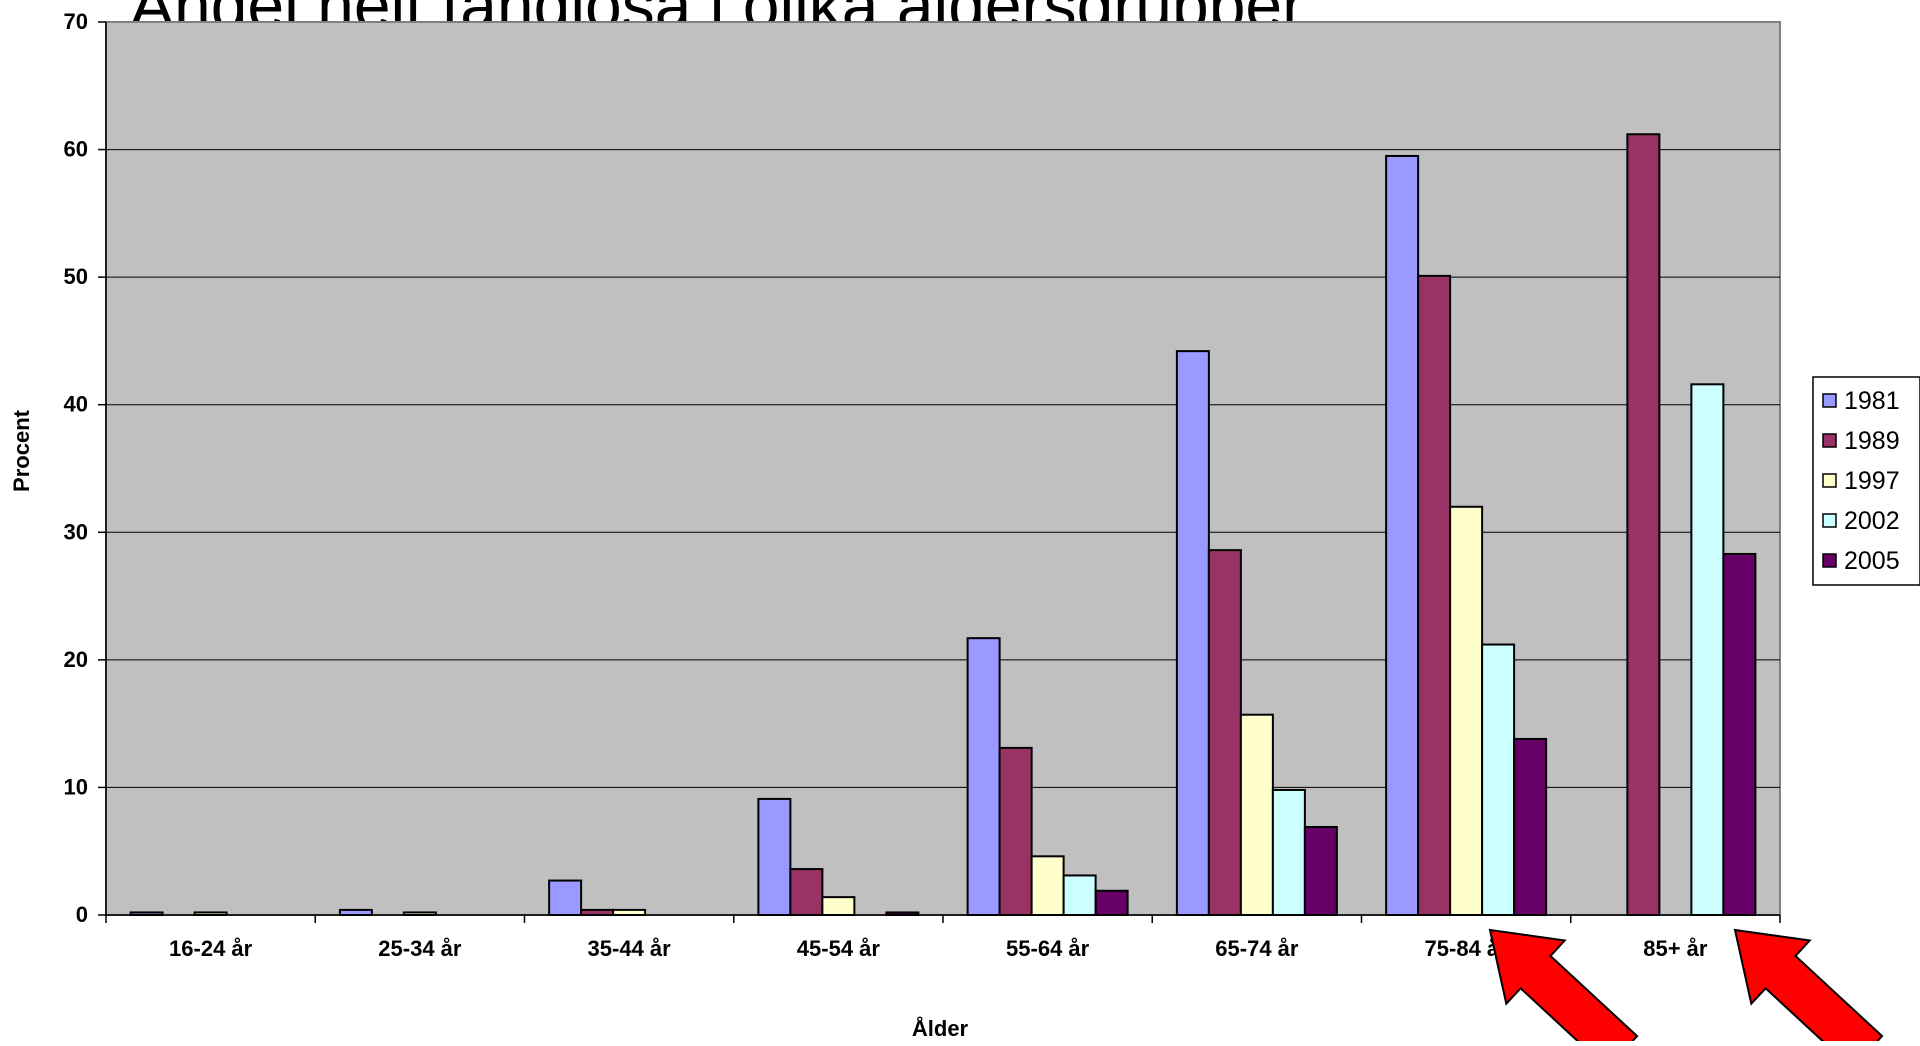 This screenshot has height=1046, width=1920. I want to click on legend-swatch-1981, so click(1829, 400).